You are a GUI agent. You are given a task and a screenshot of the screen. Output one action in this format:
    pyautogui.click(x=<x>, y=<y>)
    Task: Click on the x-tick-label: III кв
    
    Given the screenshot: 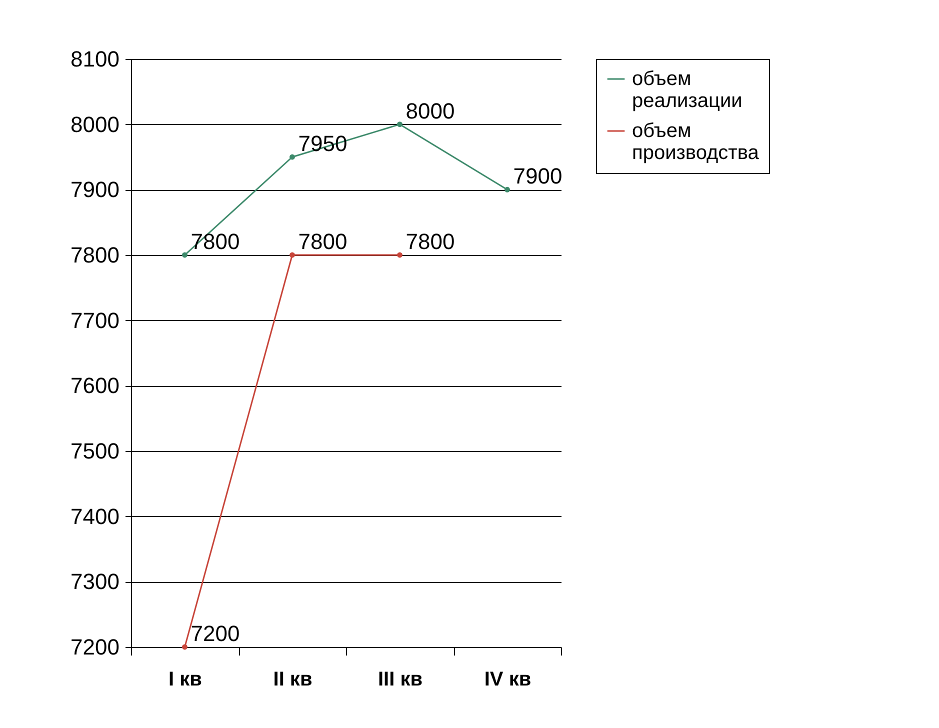 What is the action you would take?
    pyautogui.click(x=400, y=679)
    